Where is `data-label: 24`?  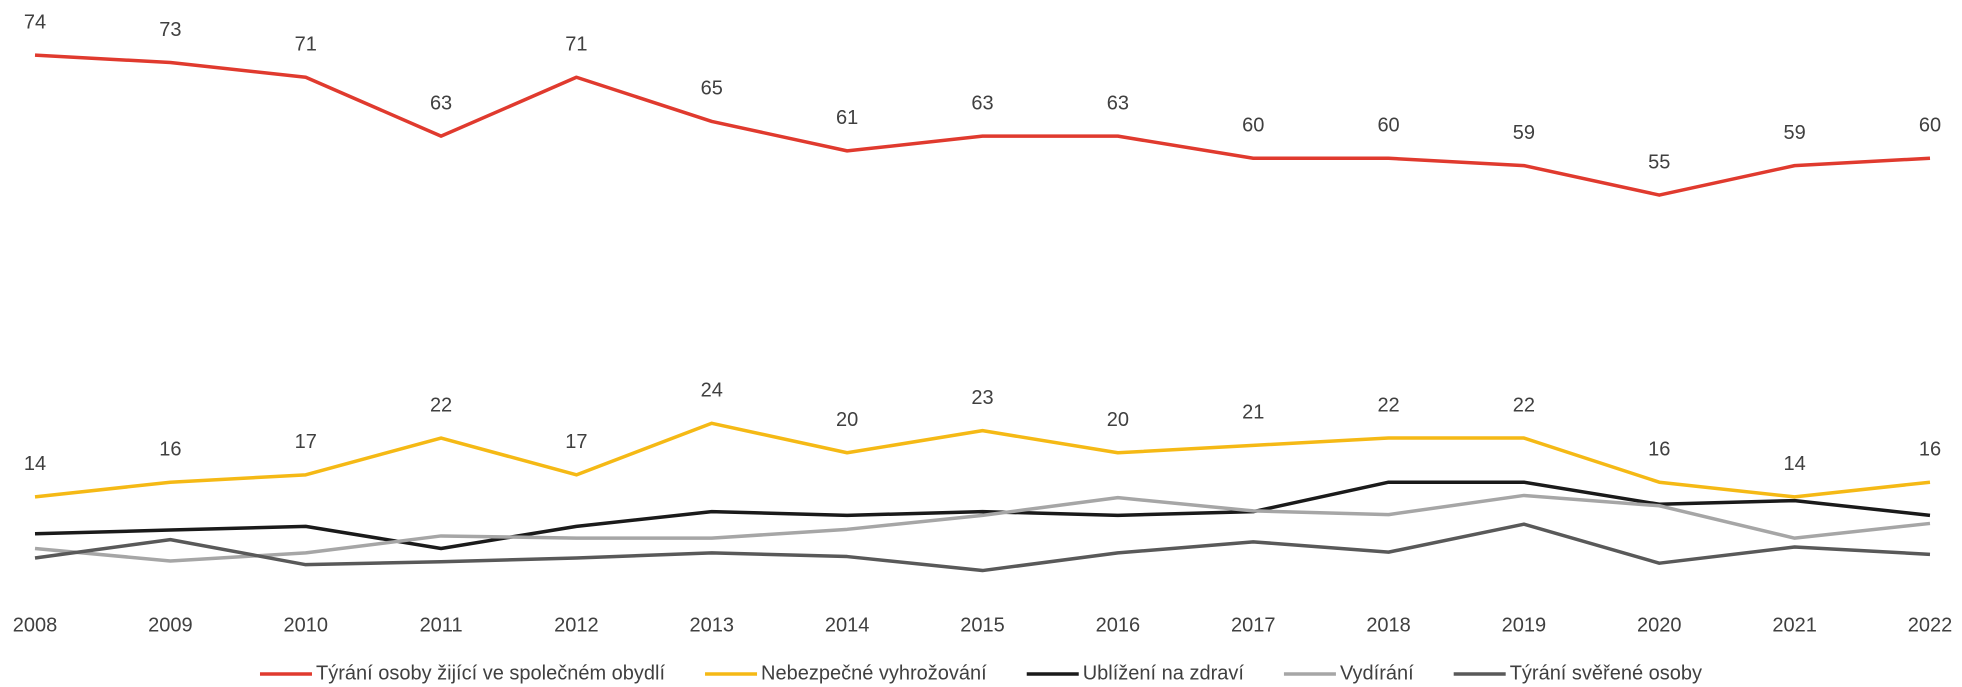
data-label: 24 is located at coordinates (712, 391).